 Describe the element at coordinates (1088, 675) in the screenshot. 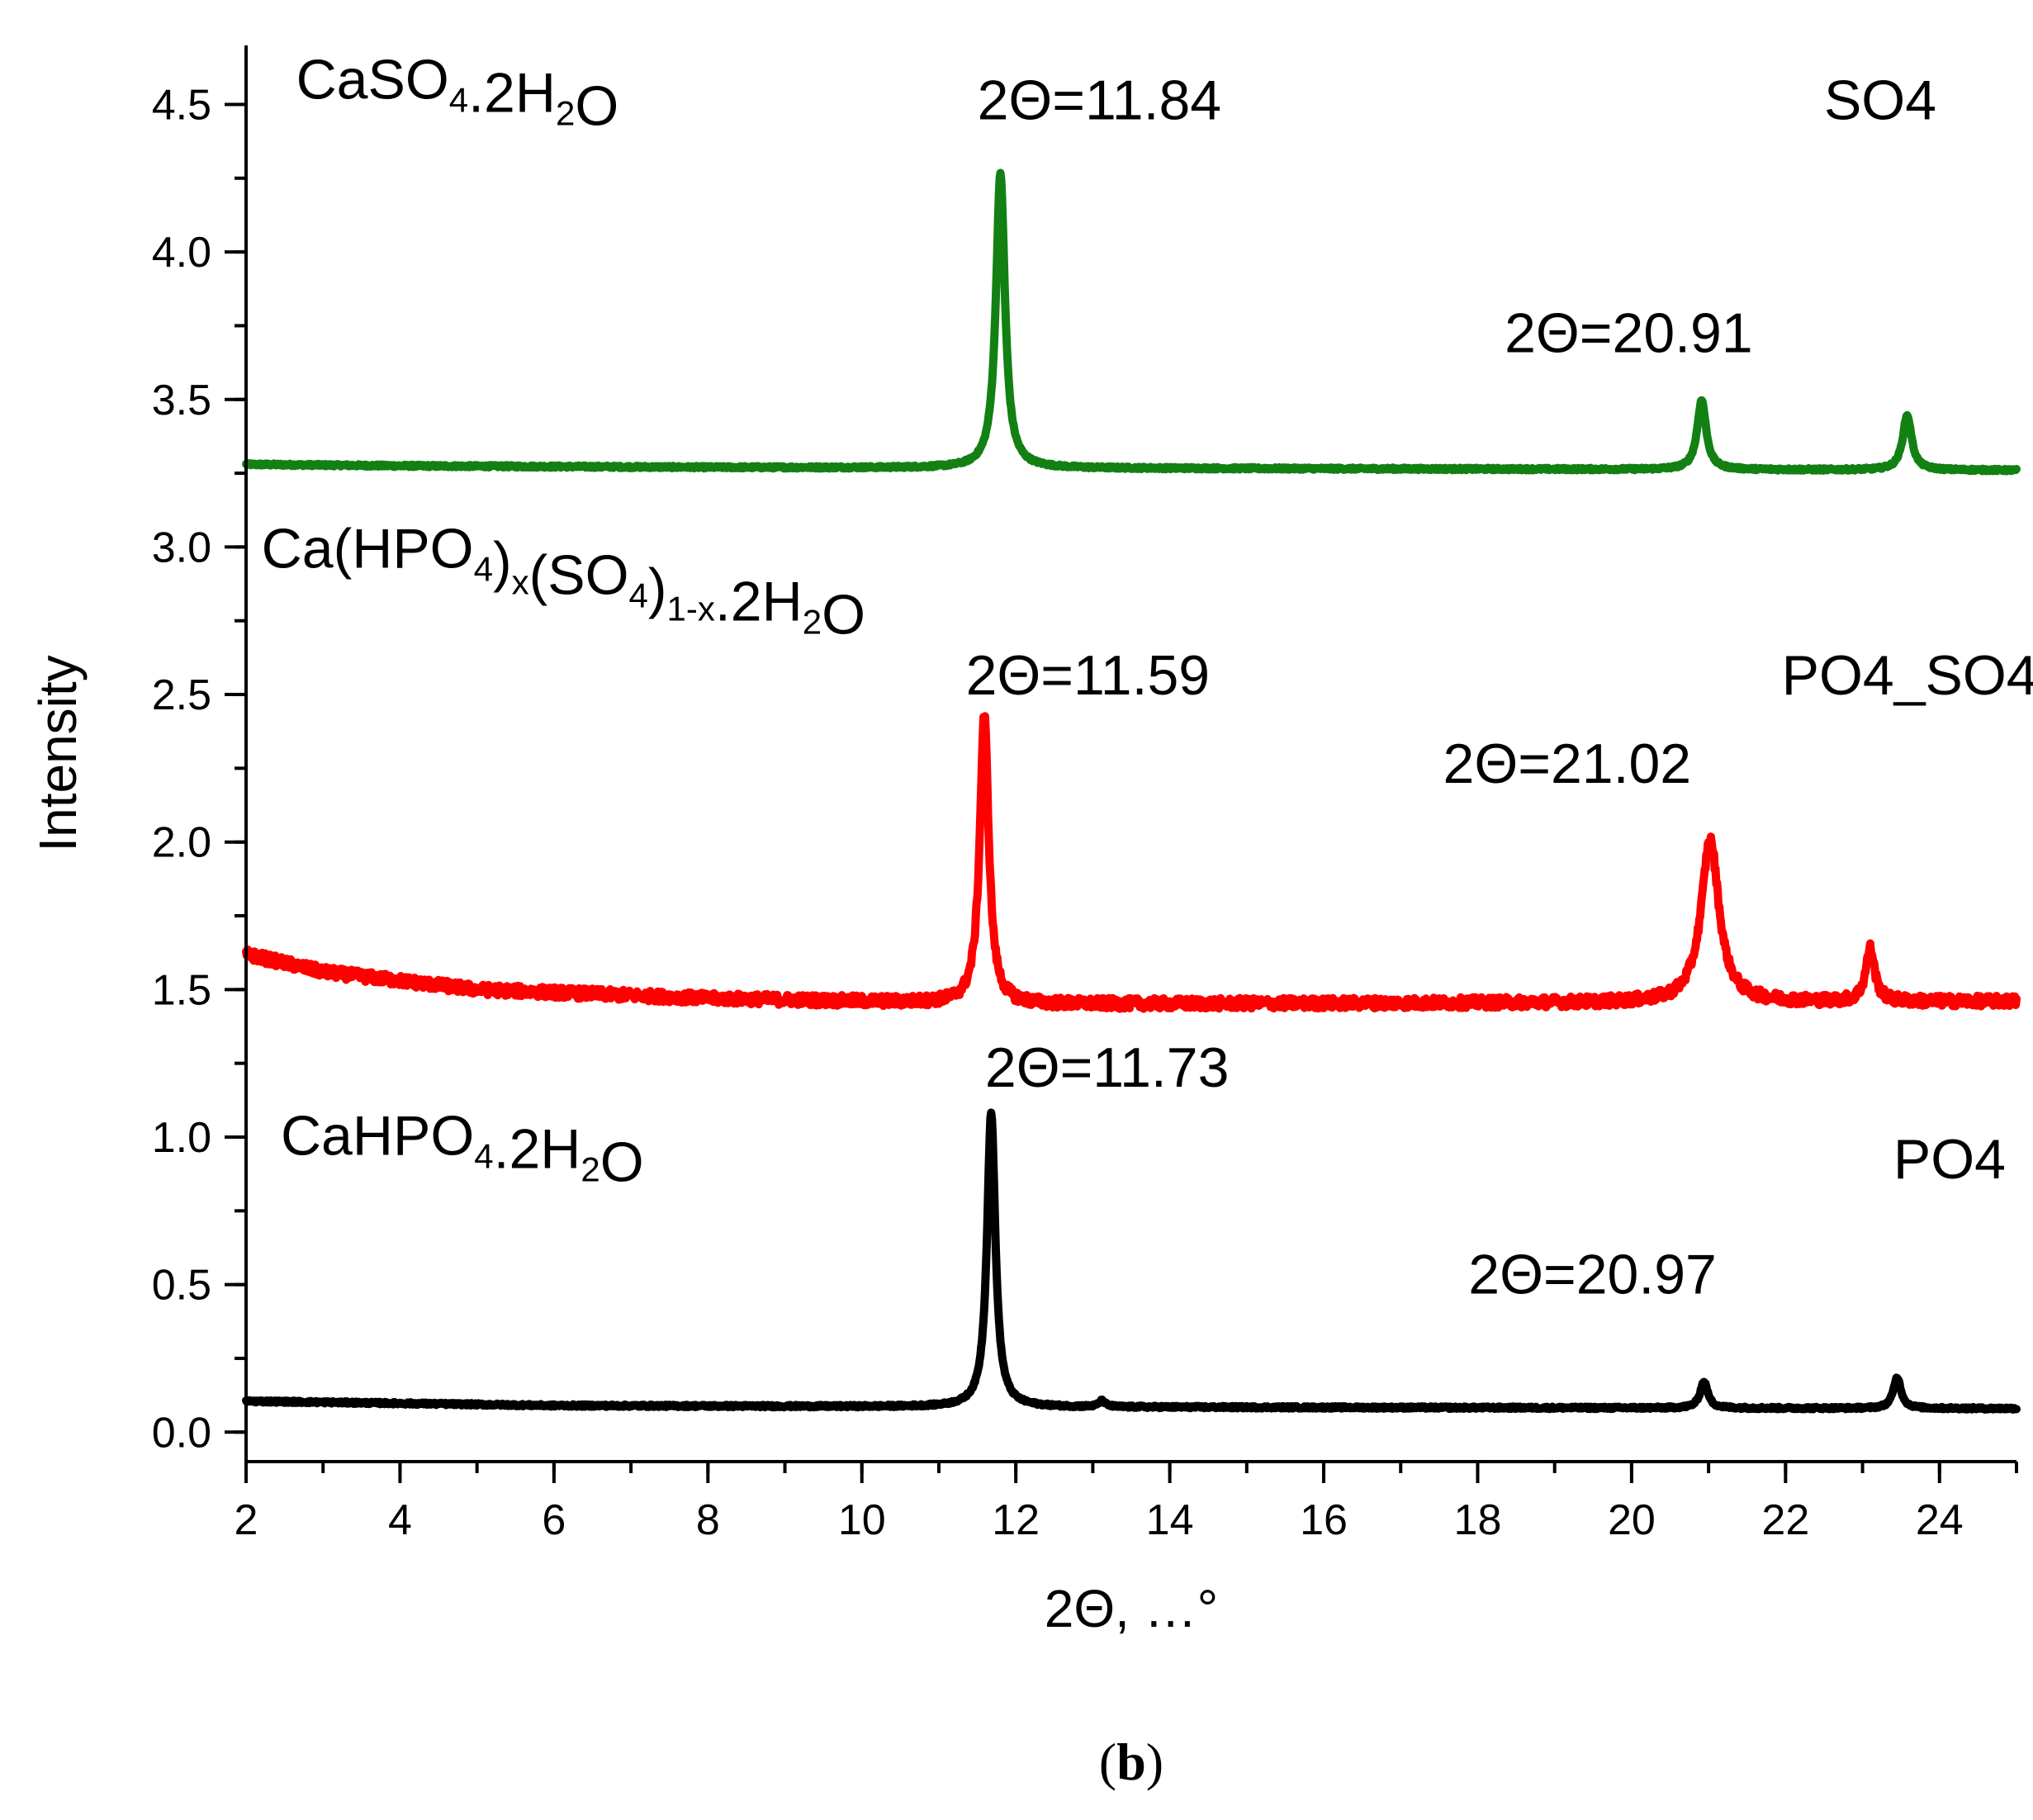

I see `annotation-label: 2Θ=11.59` at that location.